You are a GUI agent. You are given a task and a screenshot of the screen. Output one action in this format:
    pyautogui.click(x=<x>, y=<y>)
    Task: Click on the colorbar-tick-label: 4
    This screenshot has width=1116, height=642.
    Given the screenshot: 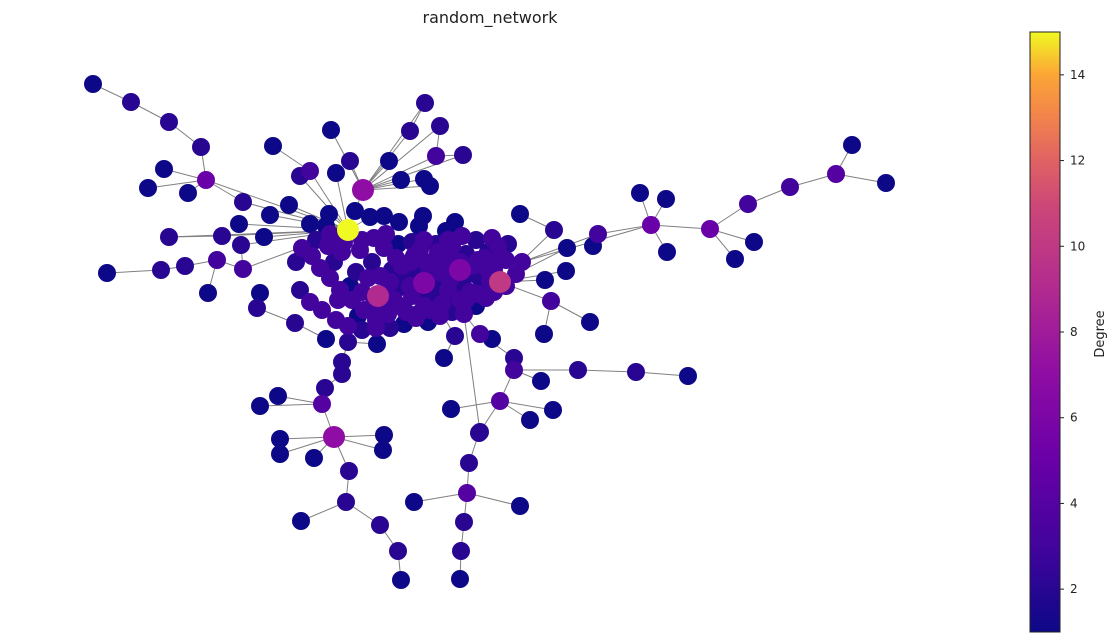 What is the action you would take?
    pyautogui.click(x=1074, y=503)
    